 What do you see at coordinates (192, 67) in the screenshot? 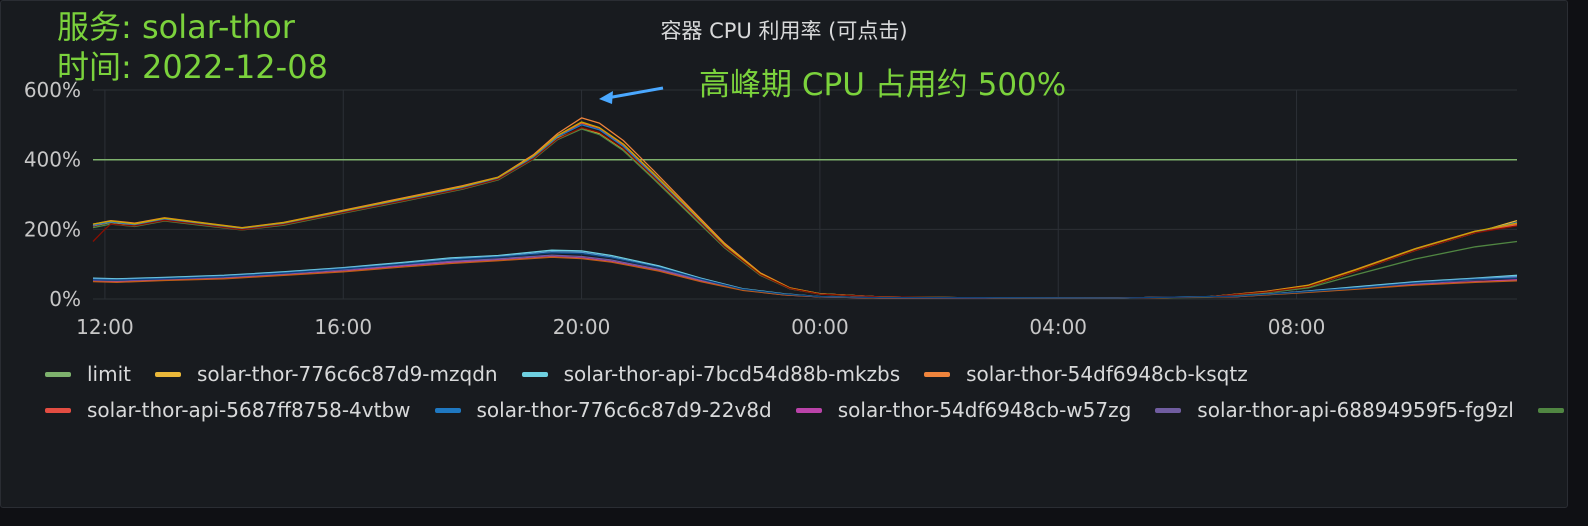
I see `date-annotation: 时间: 2022-12-08` at bounding box center [192, 67].